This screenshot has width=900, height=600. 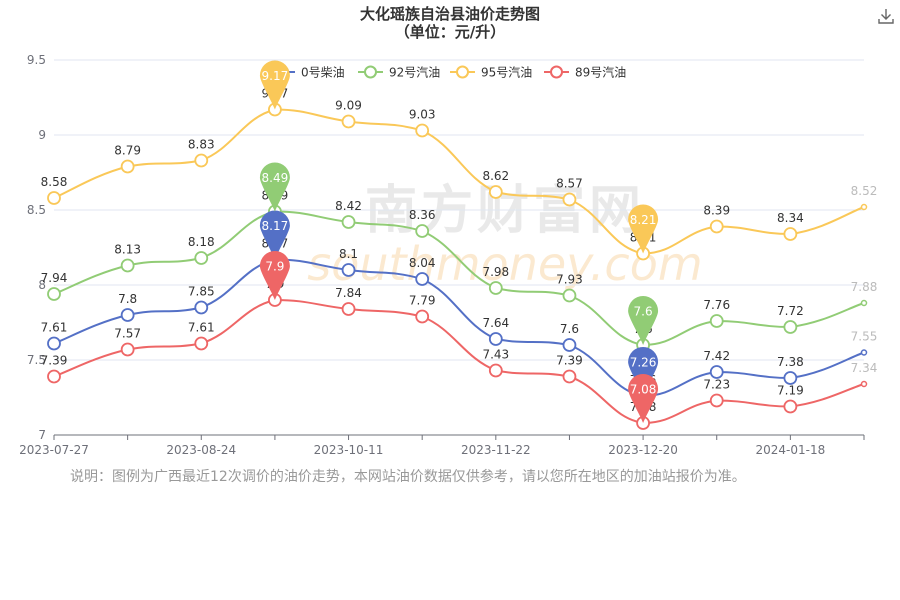 What do you see at coordinates (201, 242) in the screenshot?
I see `data-label: 8.18` at bounding box center [201, 242].